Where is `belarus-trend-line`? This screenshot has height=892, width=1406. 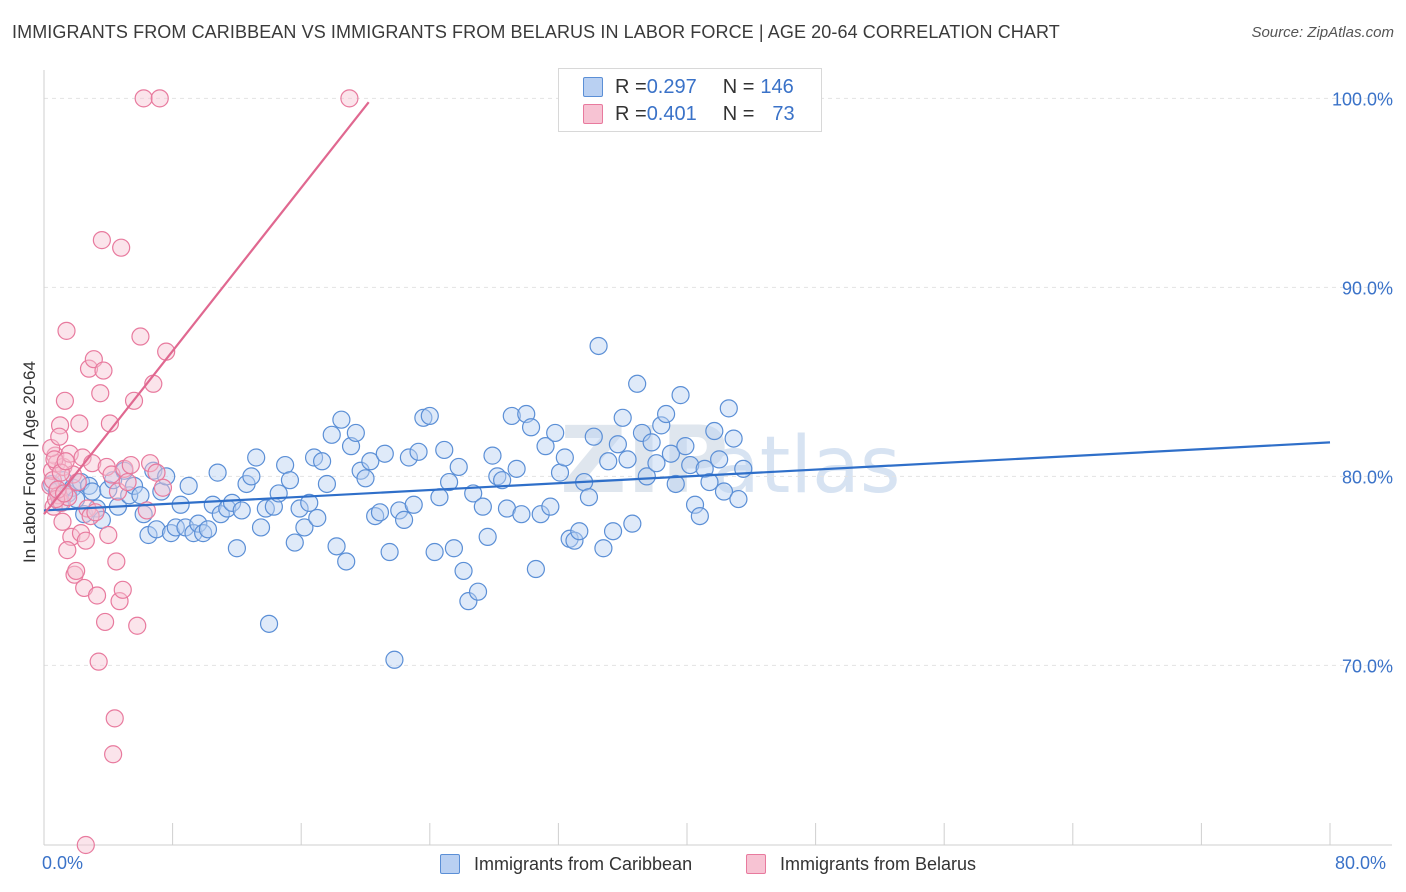 belarus-trend-line is located at coordinates (206, 308).